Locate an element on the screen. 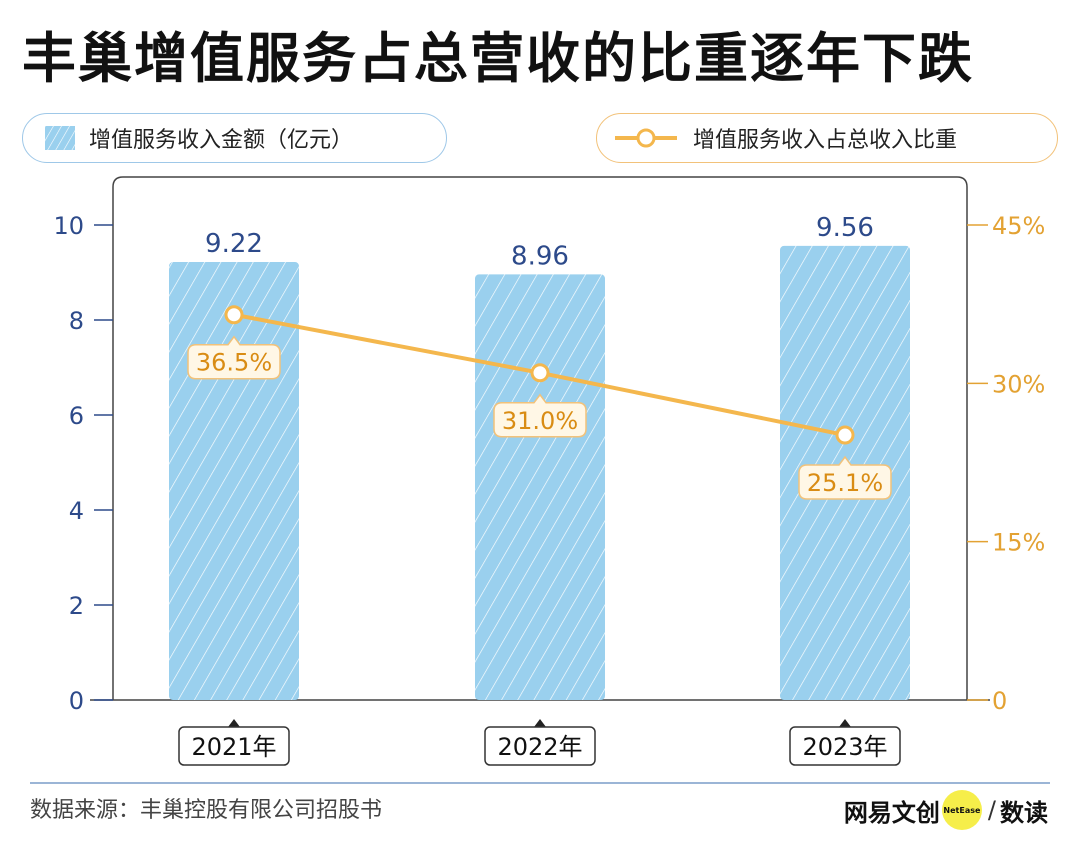 Image resolution: width=1080 pixels, height=850 pixels. brand-logo: 网易文创 NetEase / 数读 is located at coordinates (946, 810).